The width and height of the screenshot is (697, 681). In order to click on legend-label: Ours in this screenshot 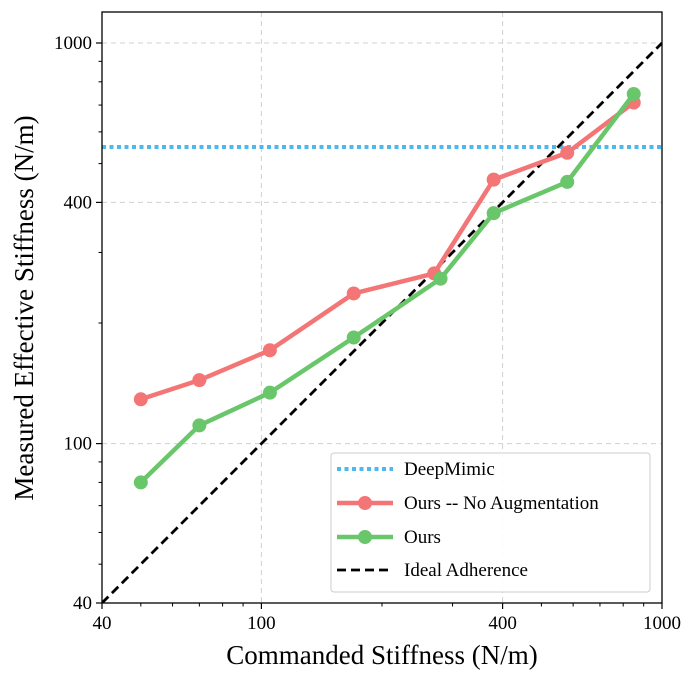, I will do `click(422, 537)`.